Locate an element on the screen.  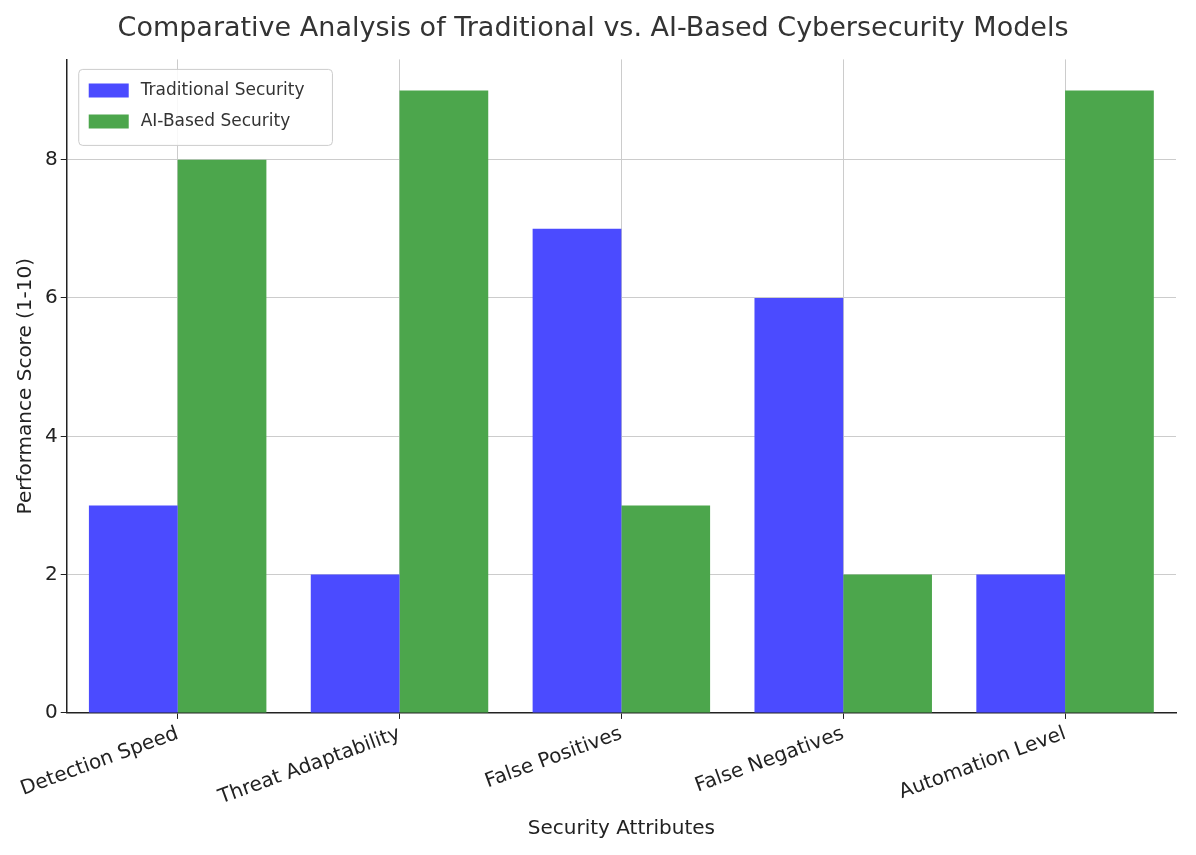
legend-label: Traditional Security is located at coordinates (222, 88).